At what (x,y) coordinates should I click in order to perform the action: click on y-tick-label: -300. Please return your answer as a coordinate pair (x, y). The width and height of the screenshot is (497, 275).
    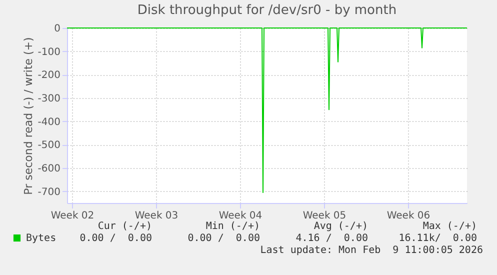
    Looking at the image, I should click on (49, 99).